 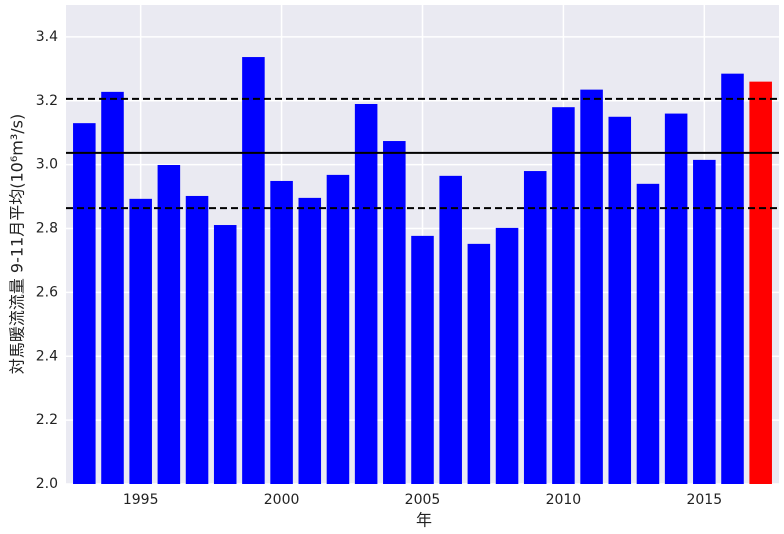 What do you see at coordinates (704, 500) in the screenshot?
I see `x-tick-label: 2015` at bounding box center [704, 500].